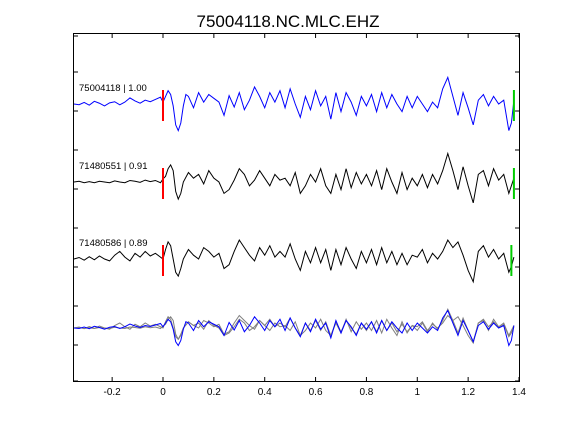  Describe the element at coordinates (265, 392) in the screenshot. I see `x-tick-label: 0.4` at that location.